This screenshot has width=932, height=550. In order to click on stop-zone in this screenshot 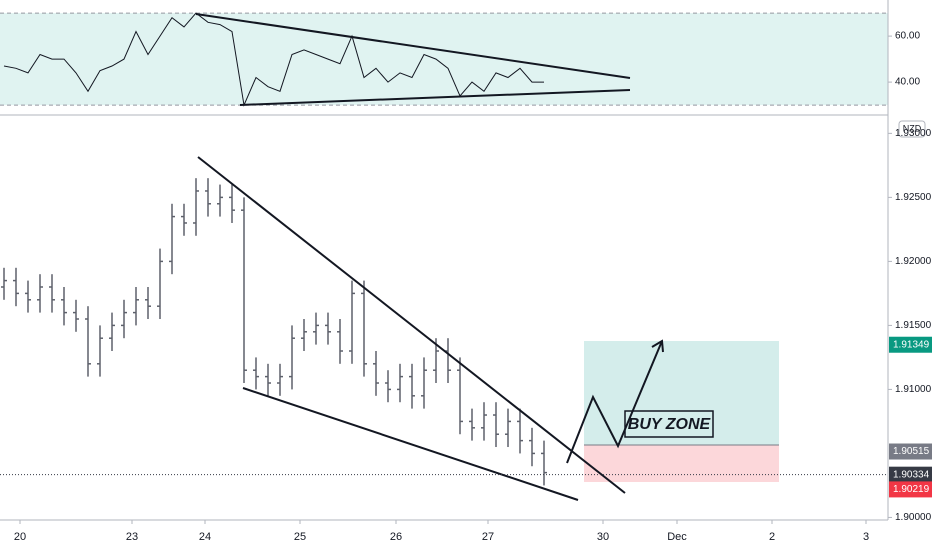, I will do `click(681, 463)`.